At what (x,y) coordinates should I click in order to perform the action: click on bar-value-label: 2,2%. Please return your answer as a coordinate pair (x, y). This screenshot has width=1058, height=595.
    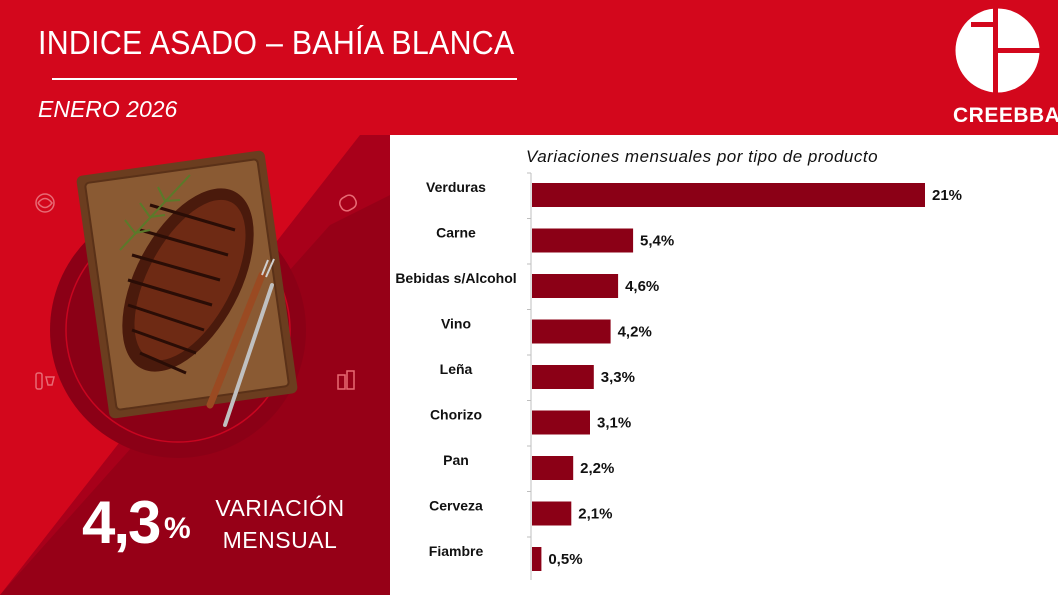
    Looking at the image, I should click on (597, 468).